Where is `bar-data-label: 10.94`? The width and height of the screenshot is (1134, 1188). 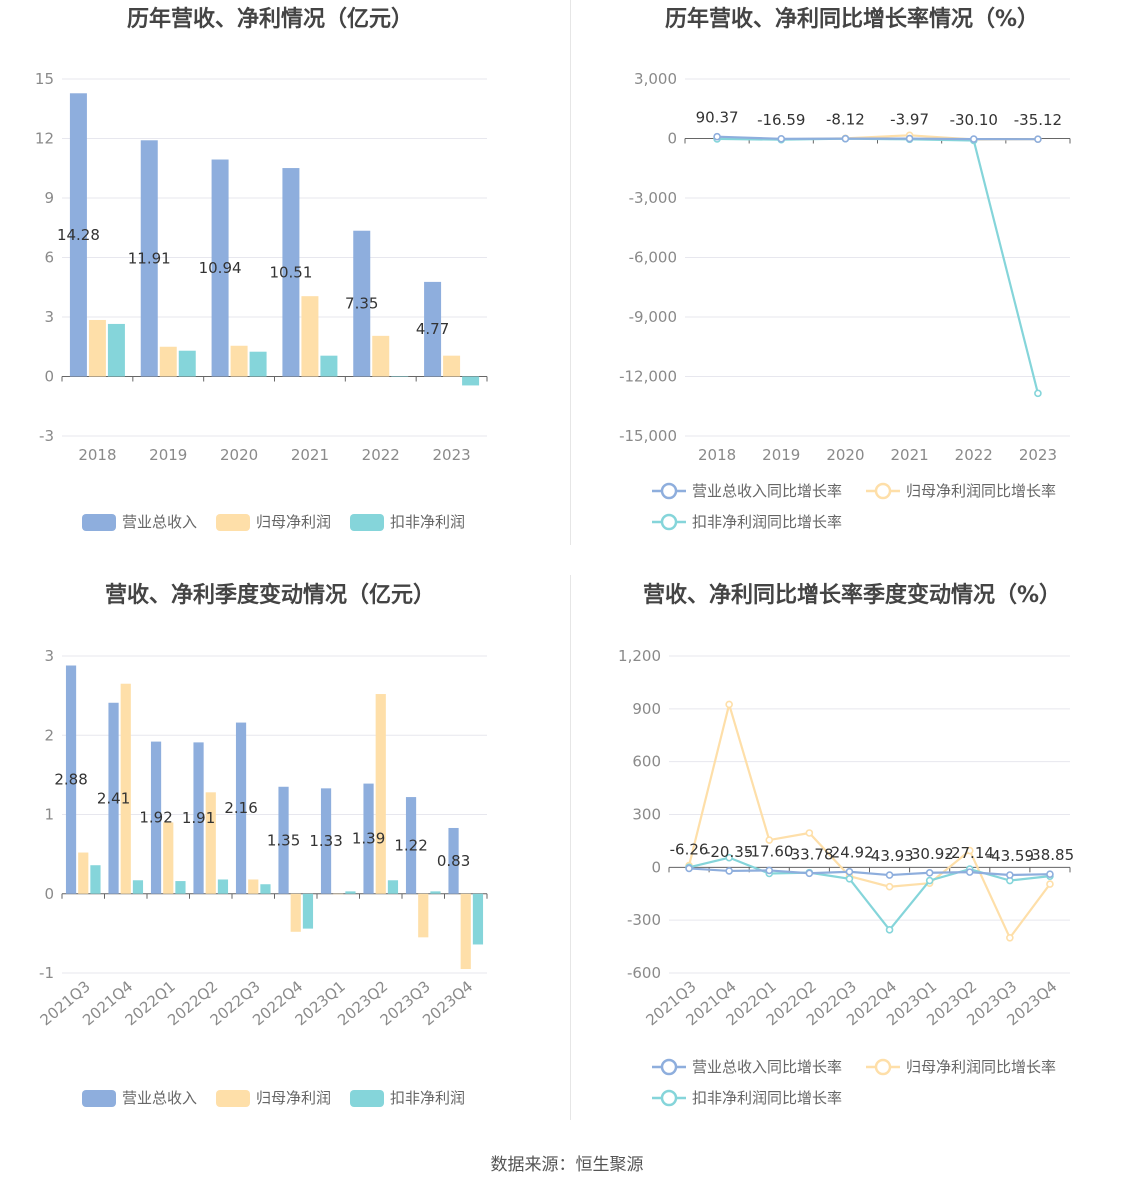 bar-data-label: 10.94 is located at coordinates (220, 268).